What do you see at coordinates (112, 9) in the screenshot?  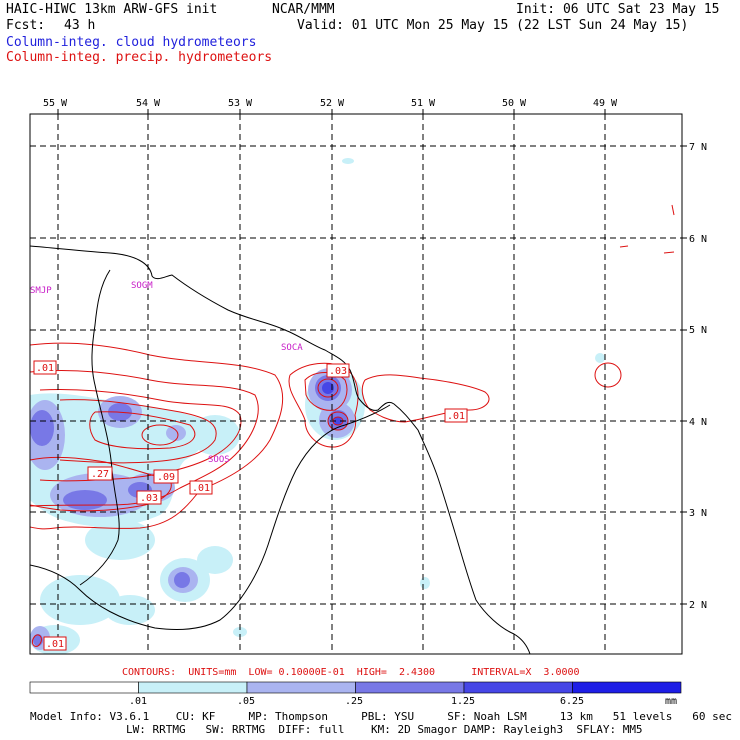 I see `model-title: HAIC-HIWC 13km ARW-GFS init` at bounding box center [112, 9].